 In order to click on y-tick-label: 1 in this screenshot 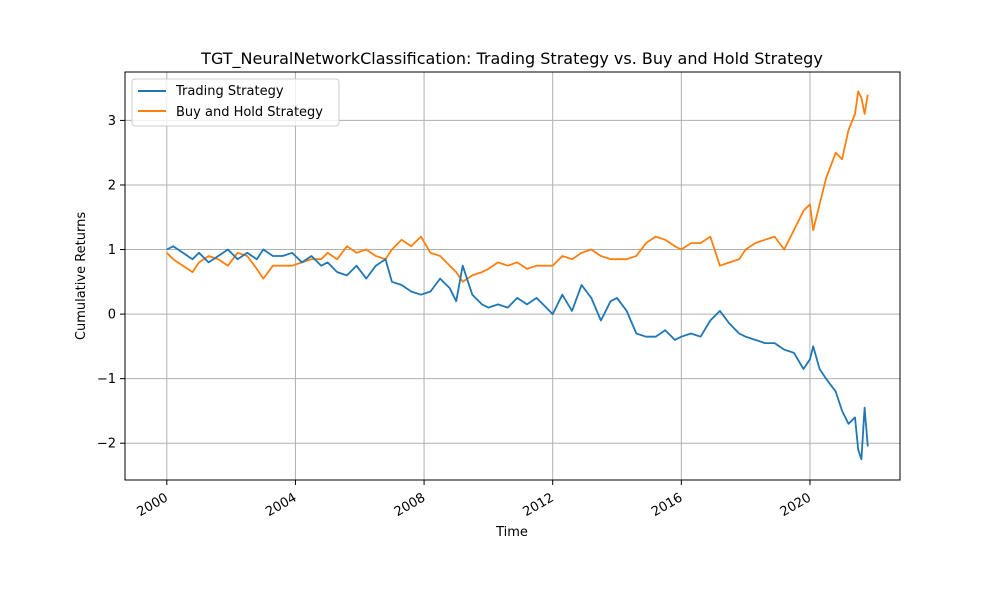, I will do `click(112, 250)`.